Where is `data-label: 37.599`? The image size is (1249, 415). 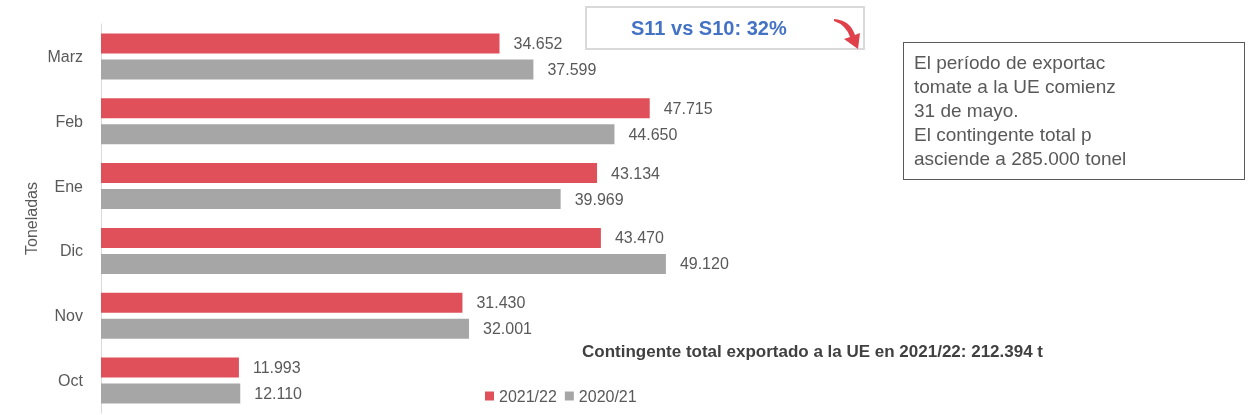
data-label: 37.599 is located at coordinates (572, 69).